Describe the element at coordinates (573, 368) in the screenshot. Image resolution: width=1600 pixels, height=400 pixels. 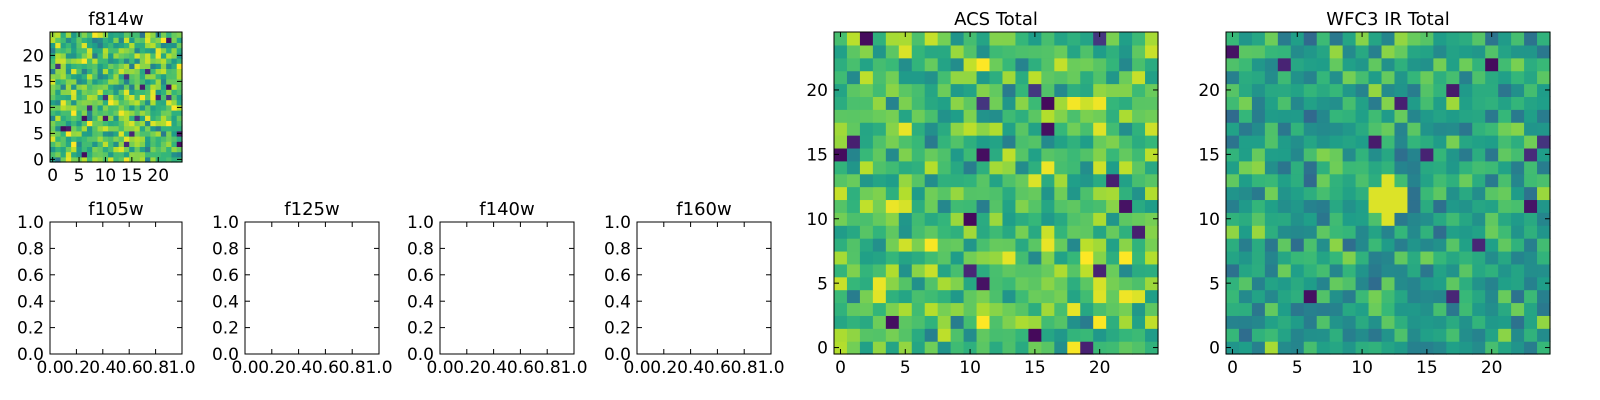
I see `x-tick-label: 1.0` at that location.